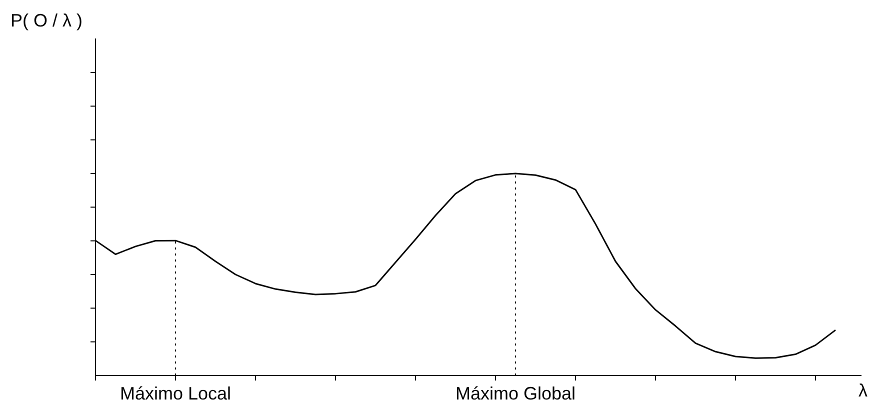 The height and width of the screenshot is (412, 878). I want to click on x-axis-title: λ, so click(863, 390).